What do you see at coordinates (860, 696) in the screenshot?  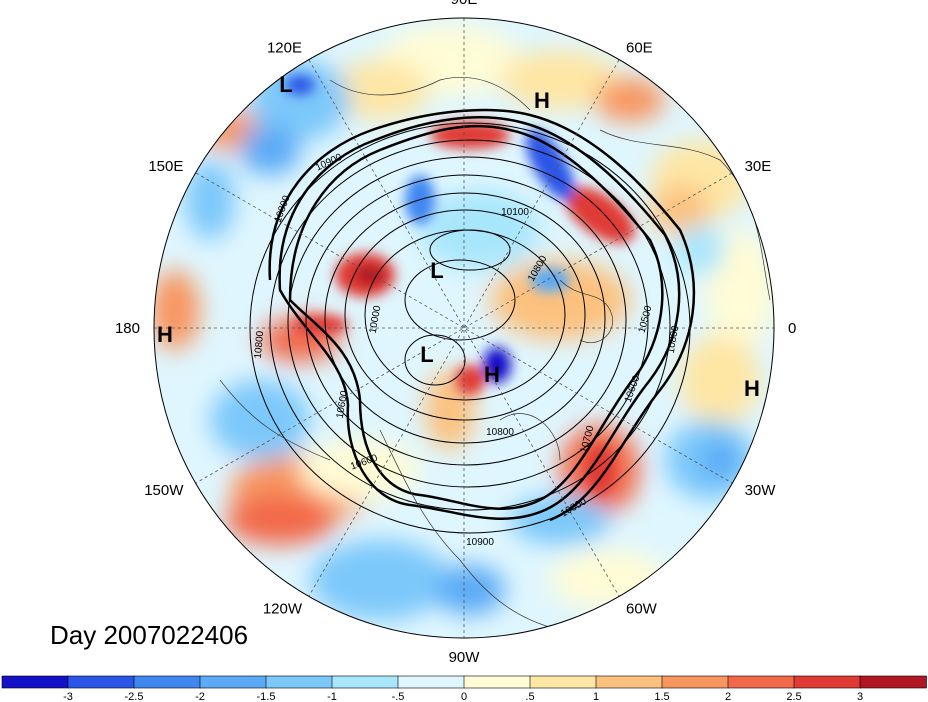 I see `colorbar-tick-label: 3` at bounding box center [860, 696].